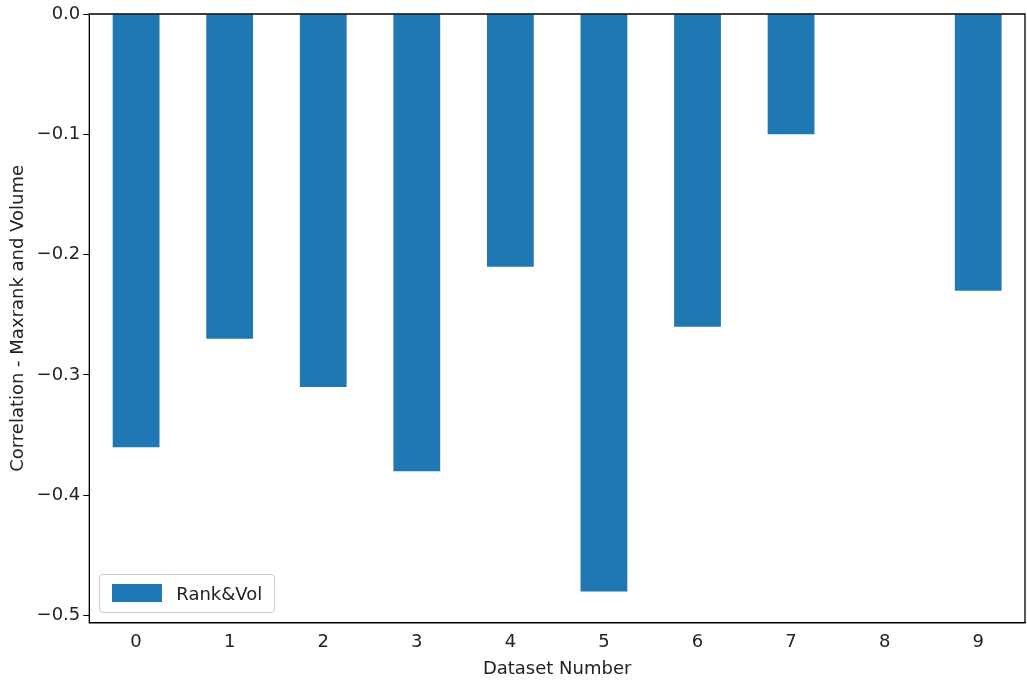  Describe the element at coordinates (417, 641) in the screenshot. I see `x-tick-label: 3` at that location.